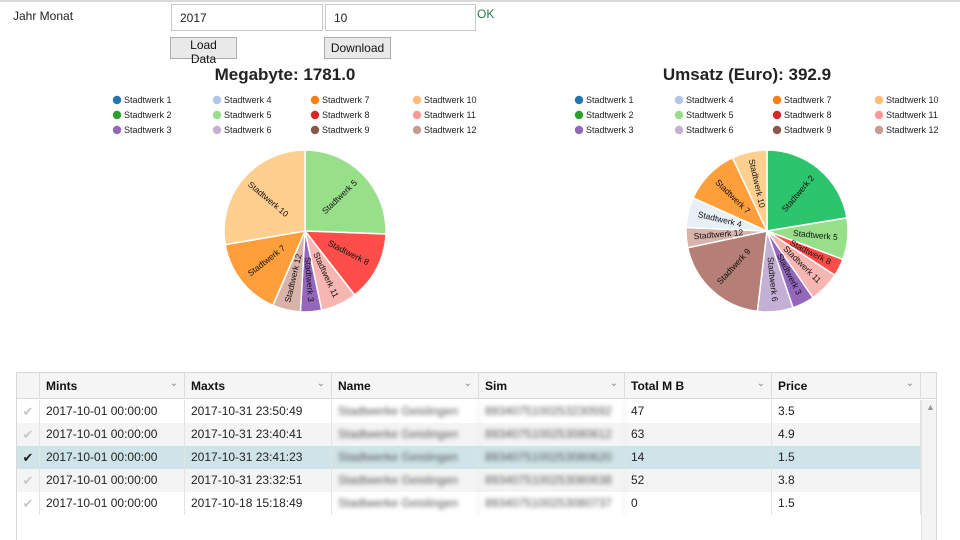 The width and height of the screenshot is (960, 540). Describe the element at coordinates (285, 74) in the screenshot. I see `chart-title: Megabyte: 1781.0` at that location.